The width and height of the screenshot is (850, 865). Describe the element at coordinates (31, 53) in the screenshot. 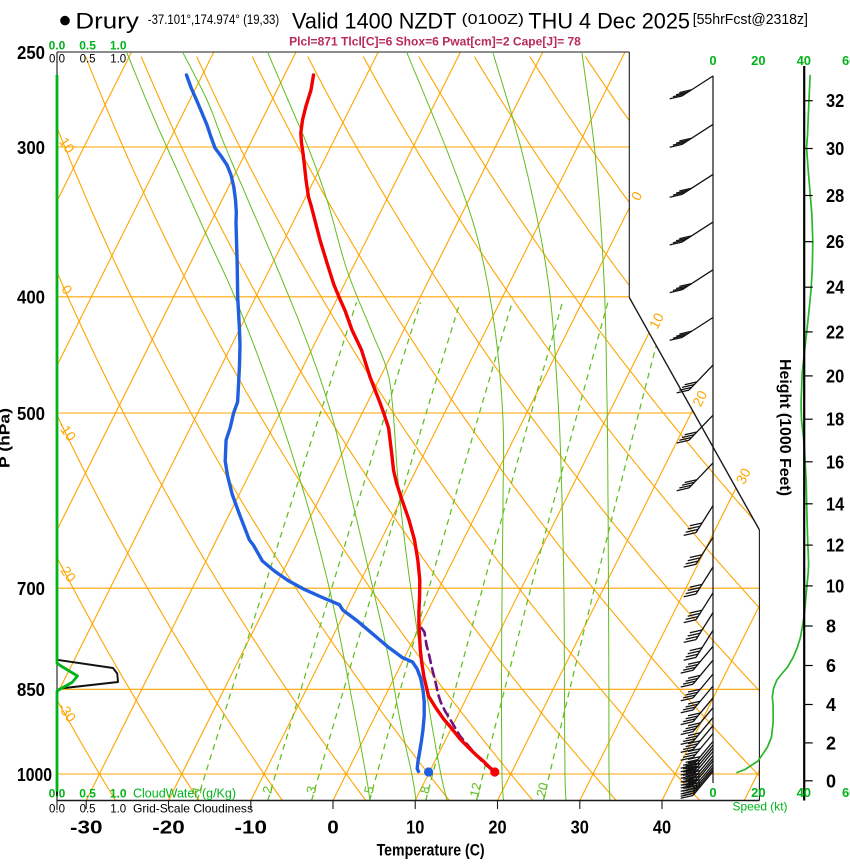

I see `svg-text: 250` at that location.